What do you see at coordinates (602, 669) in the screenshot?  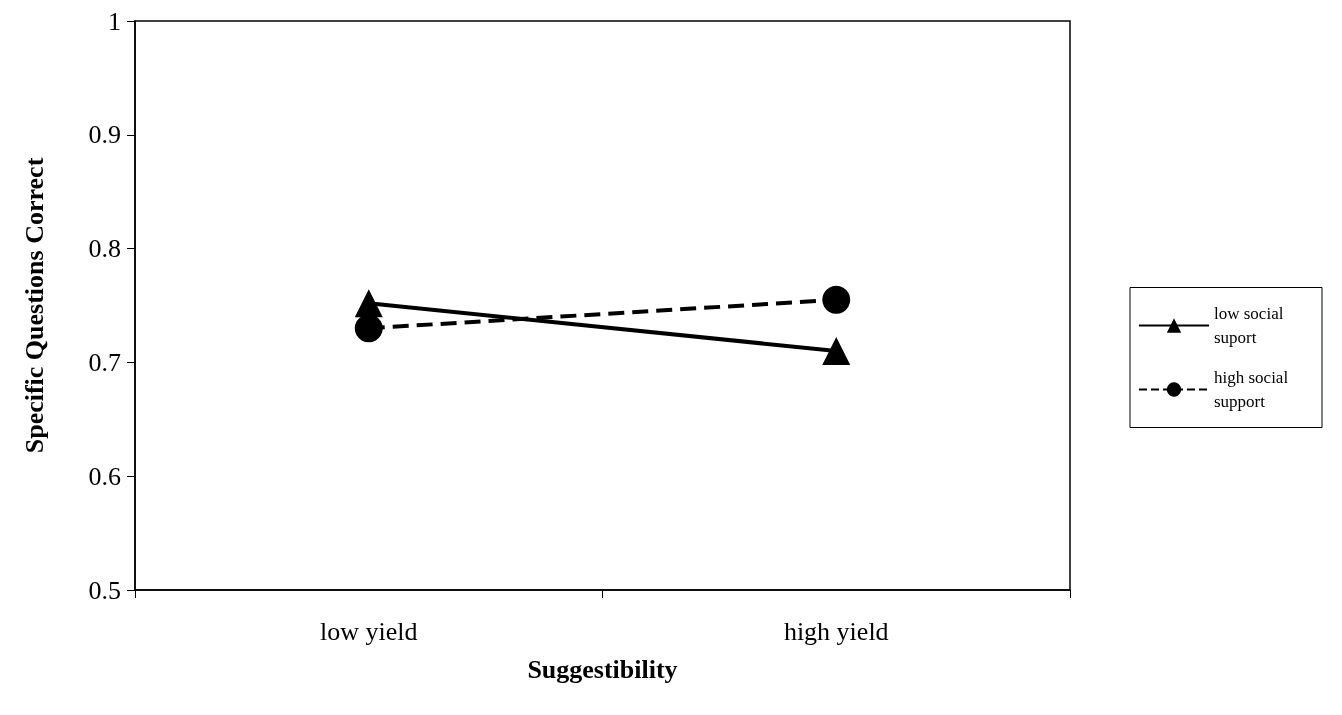 I see `x-axis-title: Suggestibility` at bounding box center [602, 669].